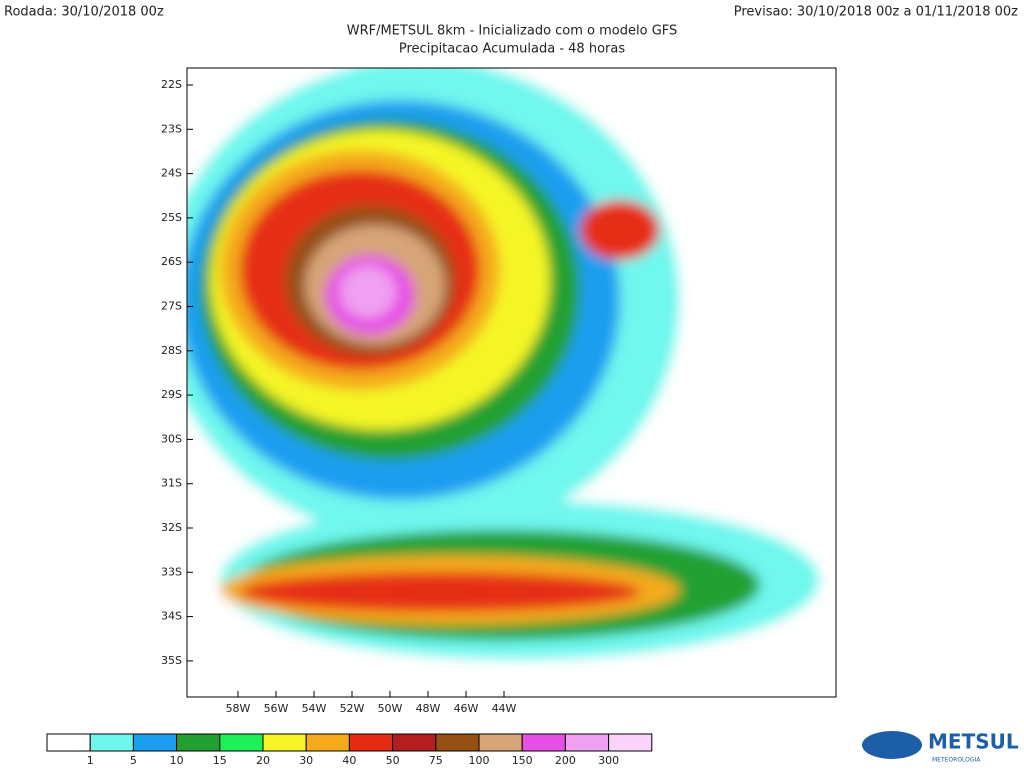 The image size is (1024, 774). What do you see at coordinates (171, 483) in the screenshot?
I see `lat-label: 31S` at bounding box center [171, 483].